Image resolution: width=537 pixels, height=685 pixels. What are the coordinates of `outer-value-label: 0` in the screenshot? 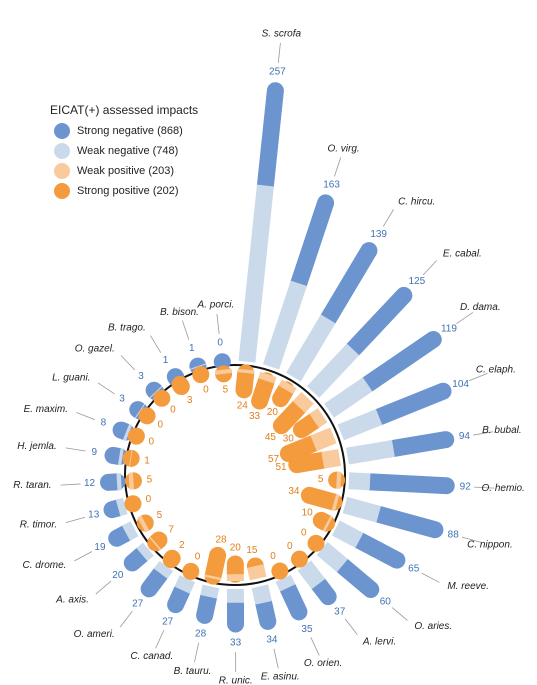 It's located at (220, 342).